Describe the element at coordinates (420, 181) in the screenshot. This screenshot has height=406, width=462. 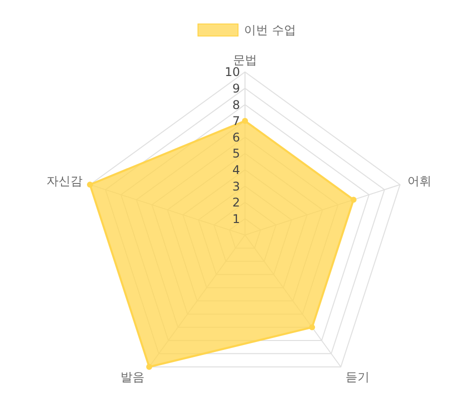
I see `spoke-label: 어휘` at that location.